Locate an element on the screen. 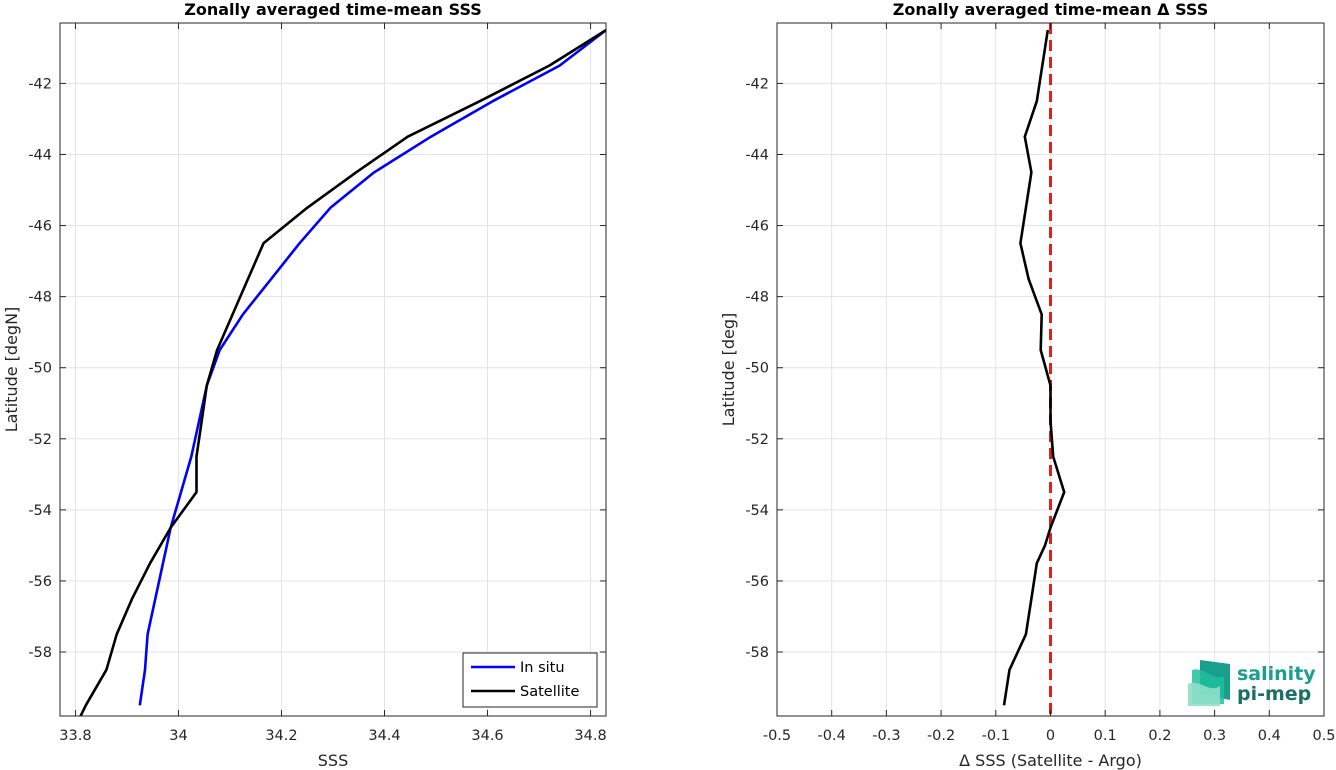 The height and width of the screenshot is (770, 1336). logo-text-line2: pi-mep is located at coordinates (1274, 694).